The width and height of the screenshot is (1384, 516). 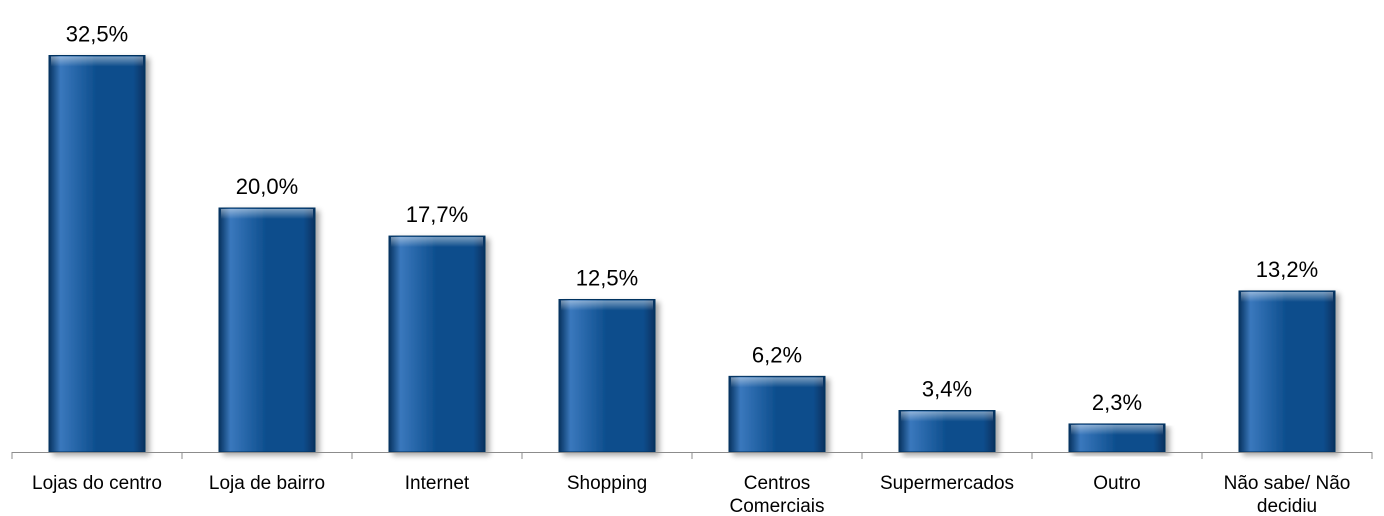 I want to click on tick-label: Internet, so click(x=437, y=483).